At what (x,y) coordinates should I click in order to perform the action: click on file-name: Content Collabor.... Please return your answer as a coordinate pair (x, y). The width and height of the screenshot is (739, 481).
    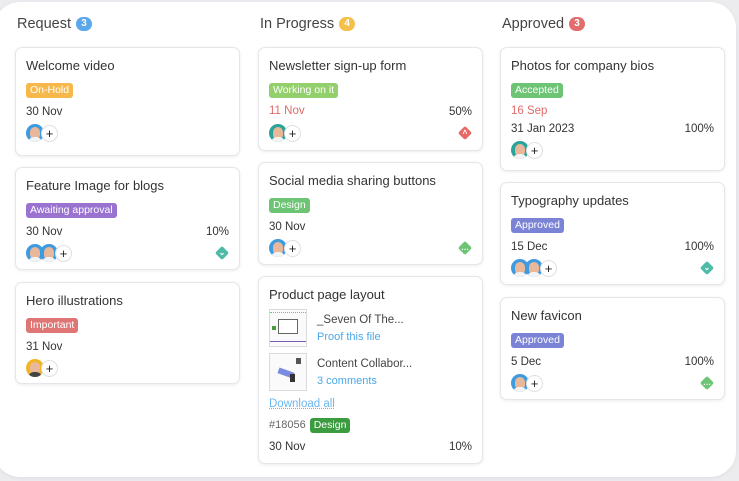
    Looking at the image, I should click on (365, 364).